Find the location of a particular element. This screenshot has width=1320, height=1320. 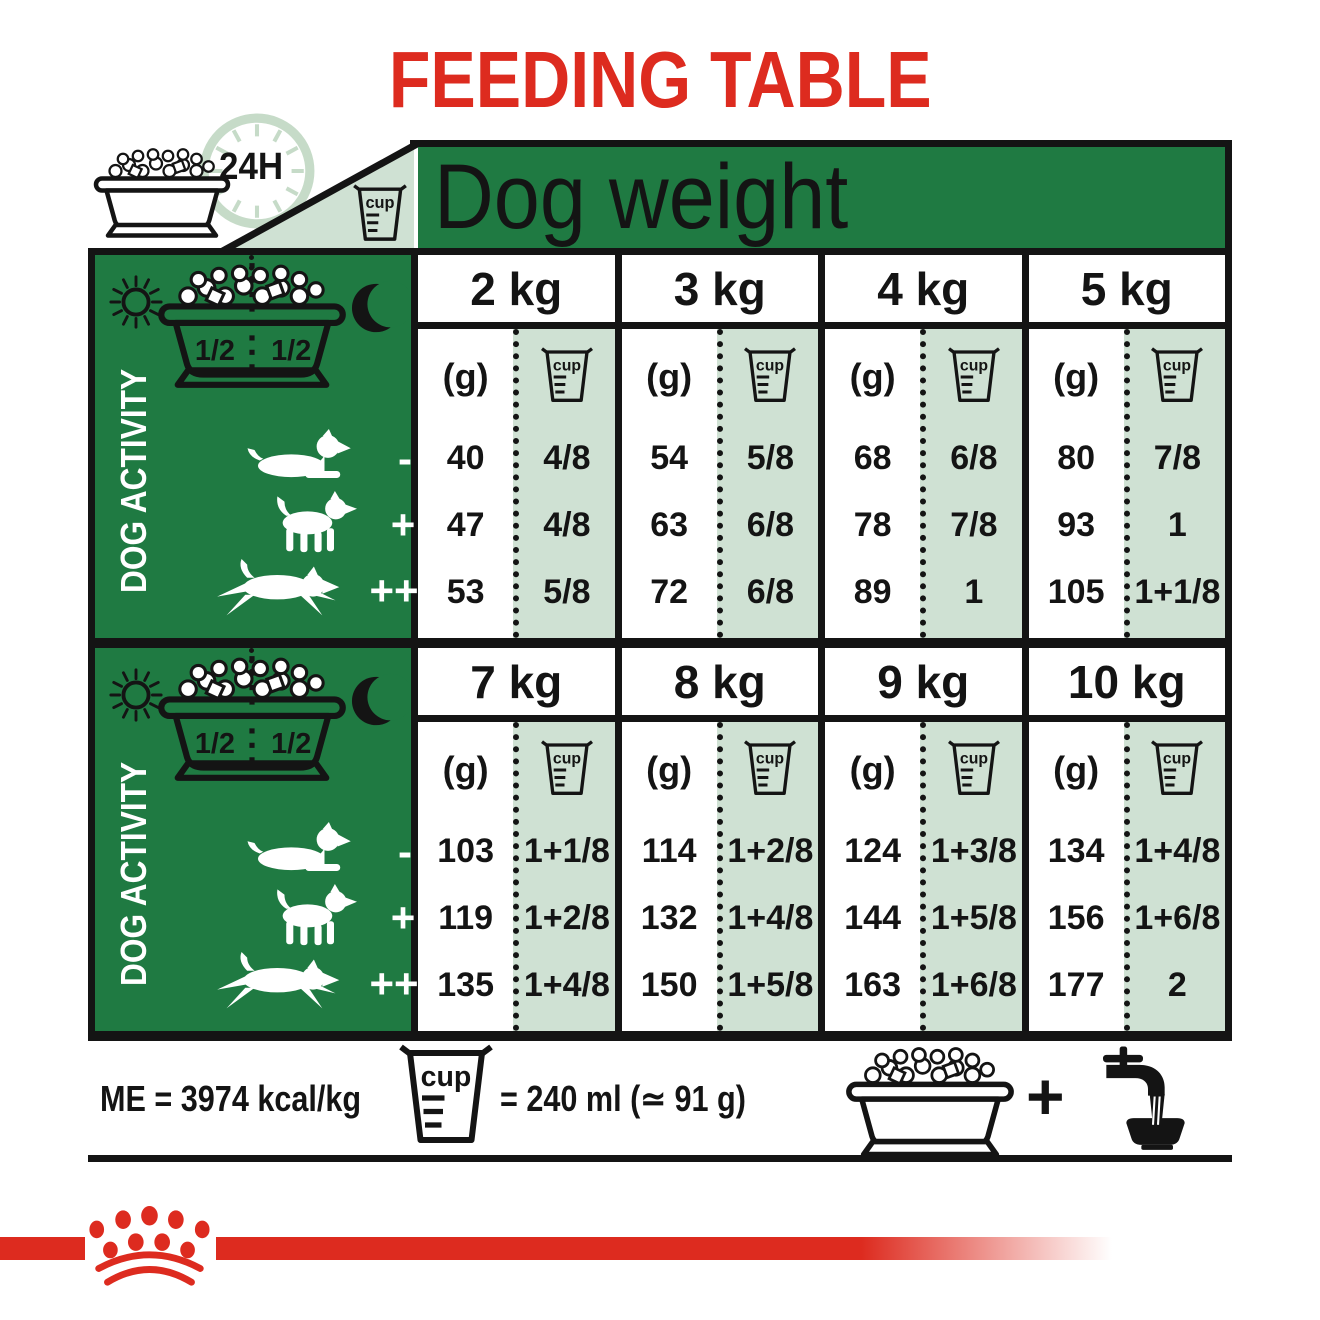

grams-value: 72 is located at coordinates (669, 592).